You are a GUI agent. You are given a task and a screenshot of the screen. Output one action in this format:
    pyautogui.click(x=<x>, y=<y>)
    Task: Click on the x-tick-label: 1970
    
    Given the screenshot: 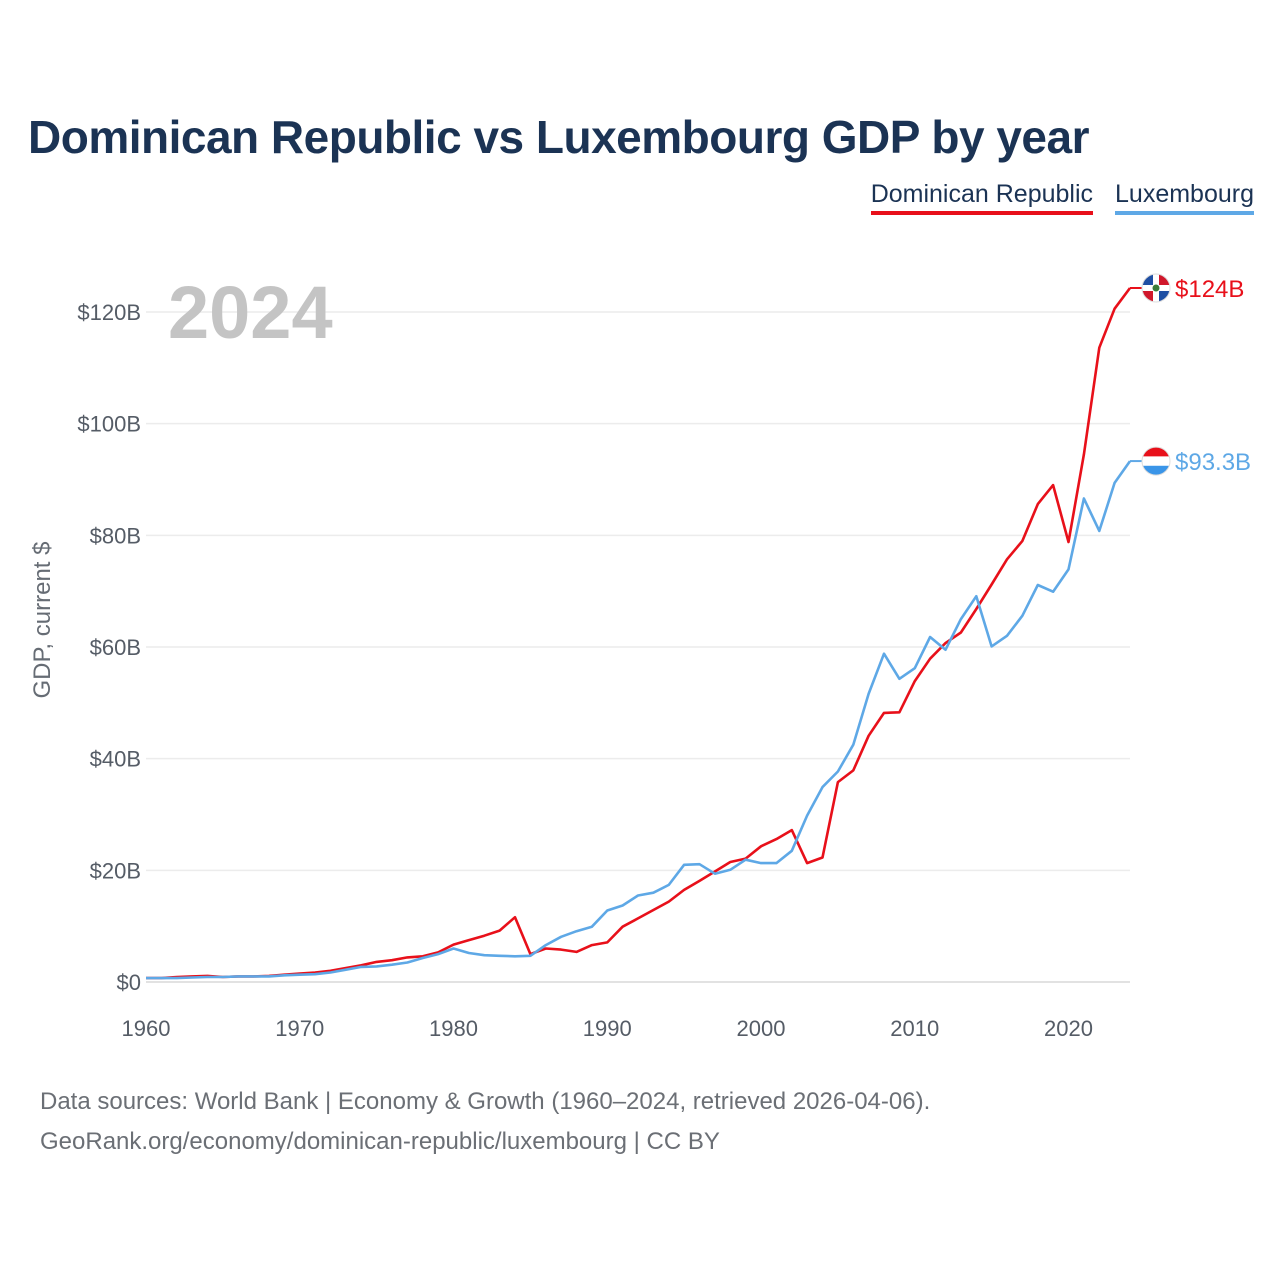 What is the action you would take?
    pyautogui.click(x=299, y=1028)
    